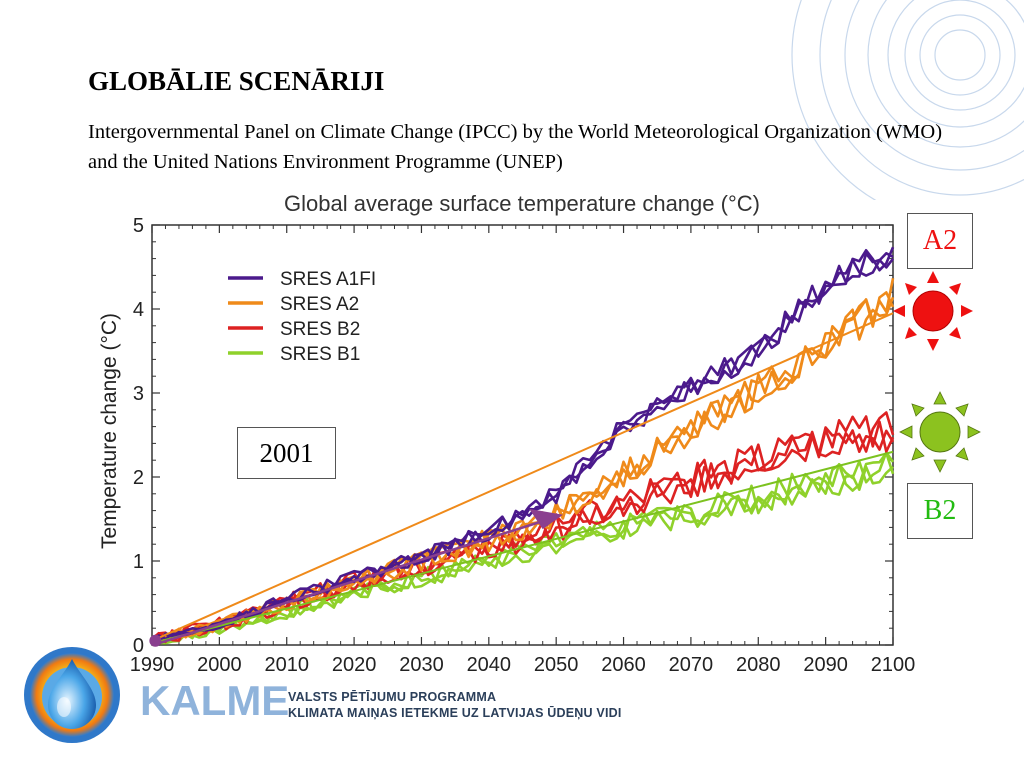 The image size is (1024, 768). I want to click on program-line-1: VALSTS PĒTĪJUMU PROGRAMMA, so click(392, 697).